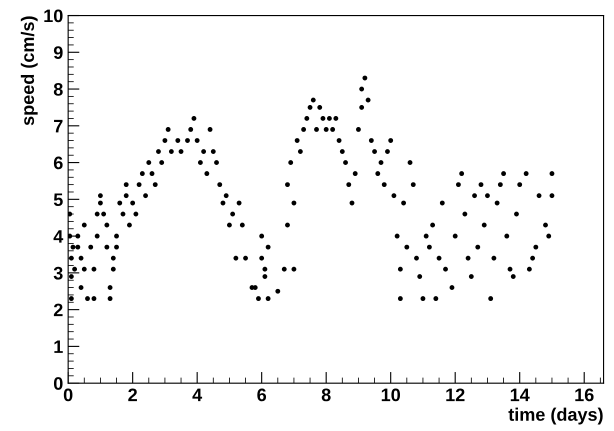  What do you see at coordinates (58, 52) in the screenshot?
I see `y-tick-label: 9` at bounding box center [58, 52].